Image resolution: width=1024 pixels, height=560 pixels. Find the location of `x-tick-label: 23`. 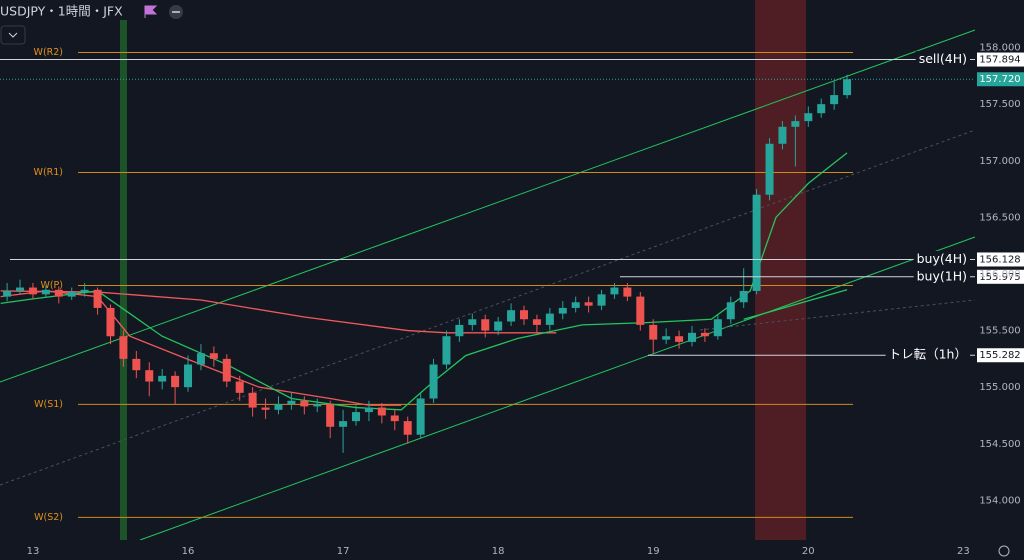

x-tick-label: 23 is located at coordinates (963, 551).